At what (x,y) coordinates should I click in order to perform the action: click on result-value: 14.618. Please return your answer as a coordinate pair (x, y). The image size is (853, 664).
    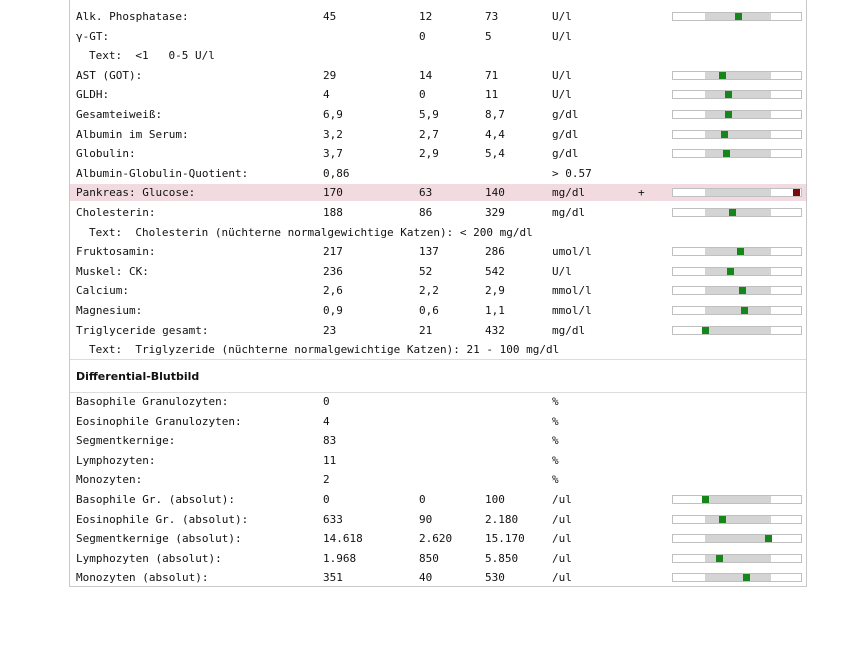
    Looking at the image, I should click on (343, 539).